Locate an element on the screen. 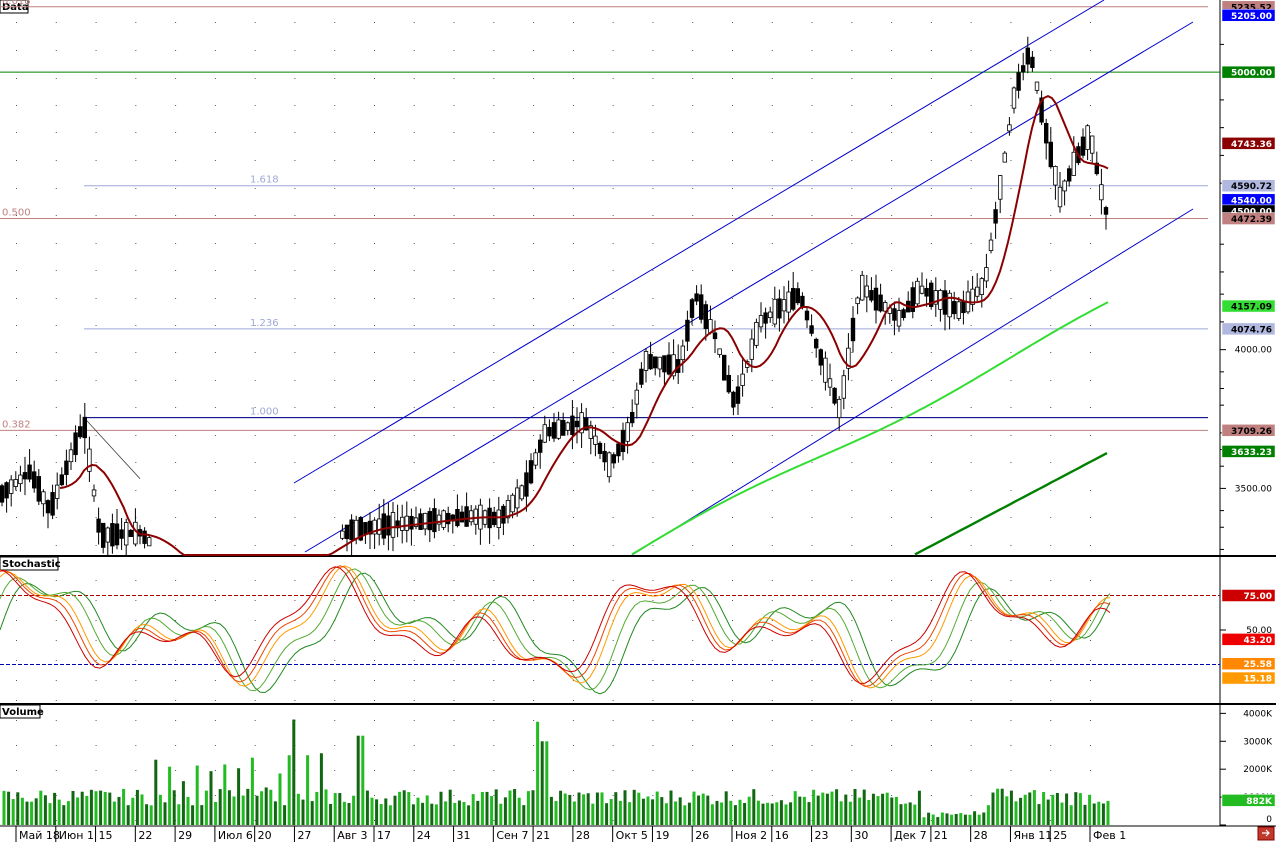 The image size is (1276, 842). corner-expand-button is located at coordinates (1266, 833).